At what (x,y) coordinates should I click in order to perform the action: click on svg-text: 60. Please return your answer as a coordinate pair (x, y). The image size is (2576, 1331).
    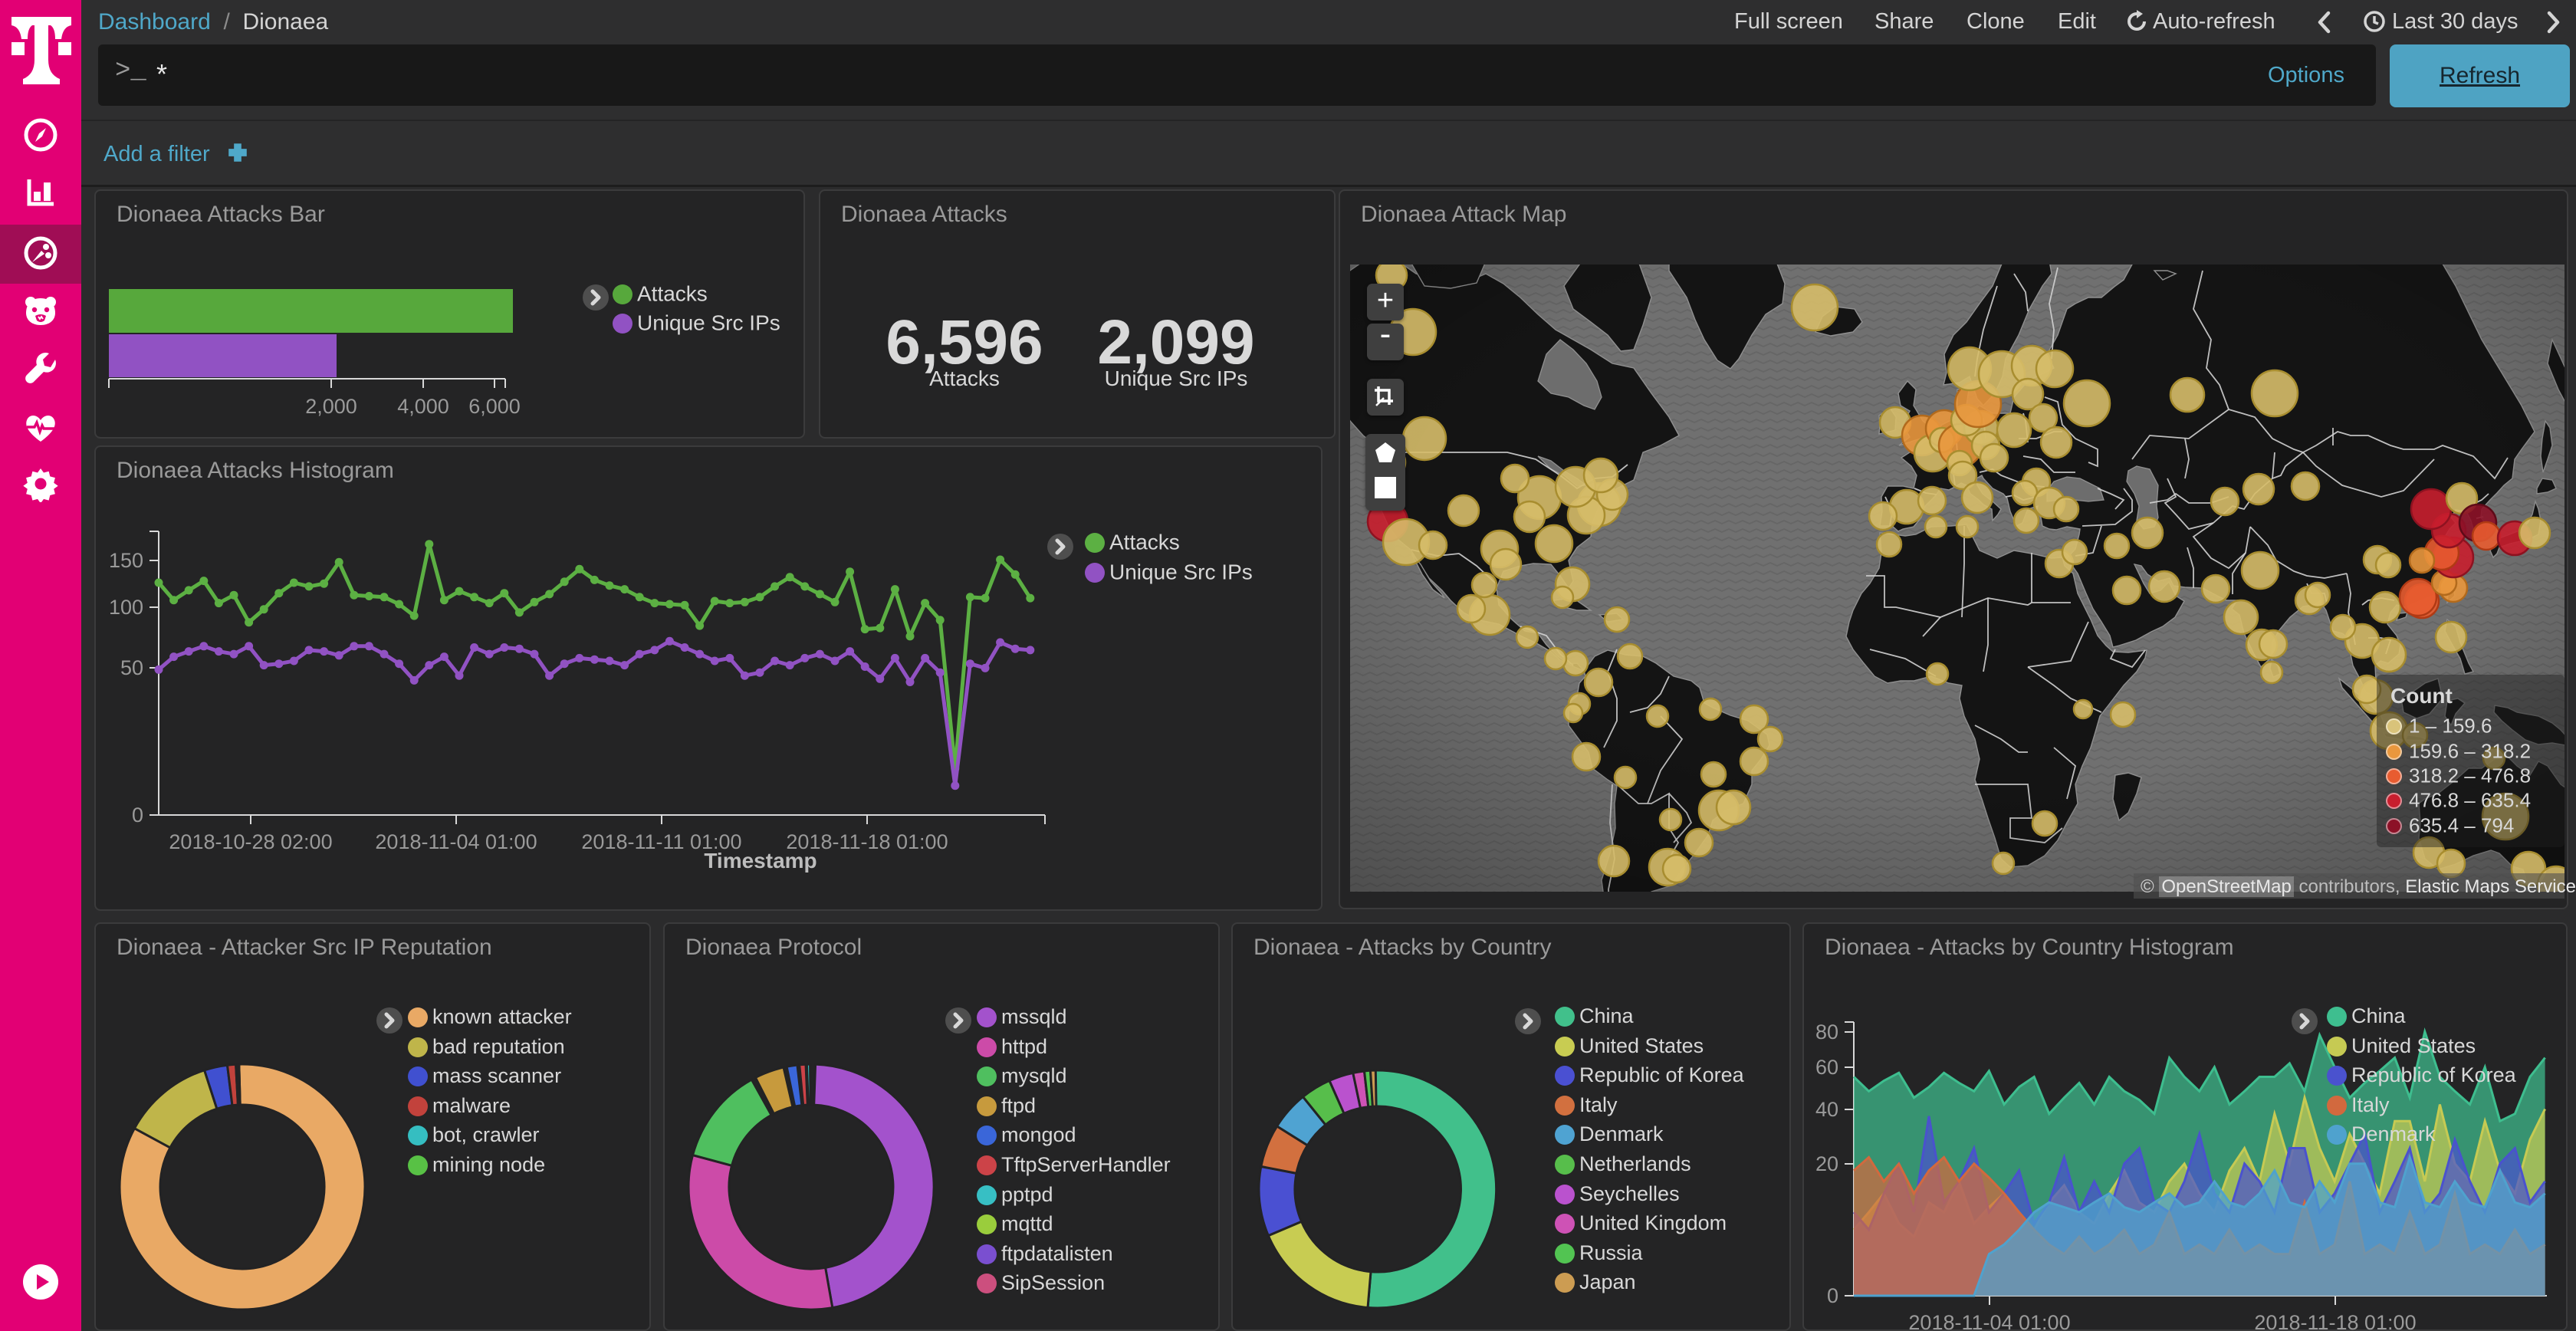
    Looking at the image, I should click on (1826, 1067).